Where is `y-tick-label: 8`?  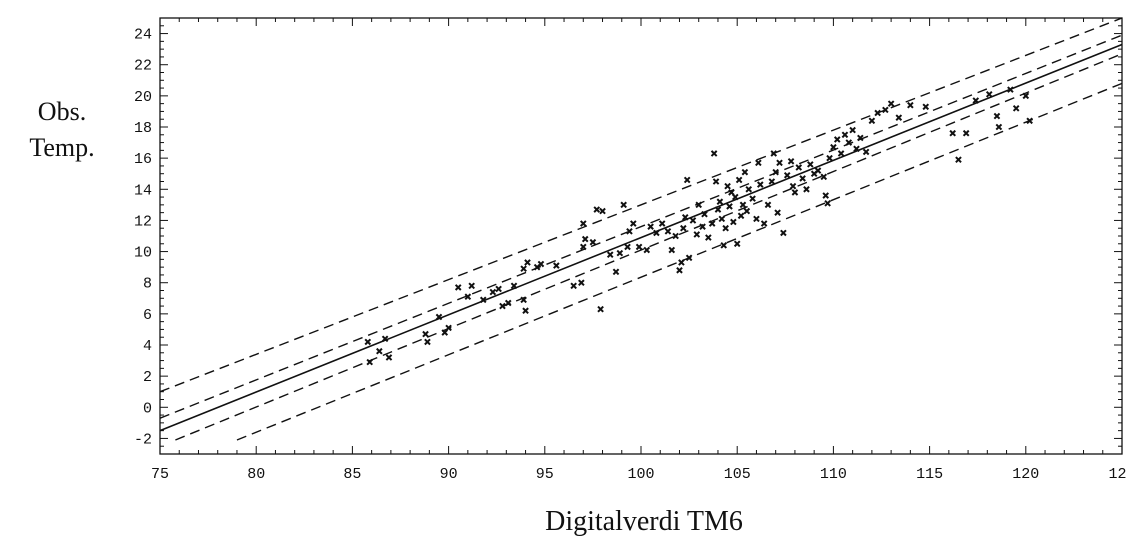 y-tick-label: 8 is located at coordinates (147, 284).